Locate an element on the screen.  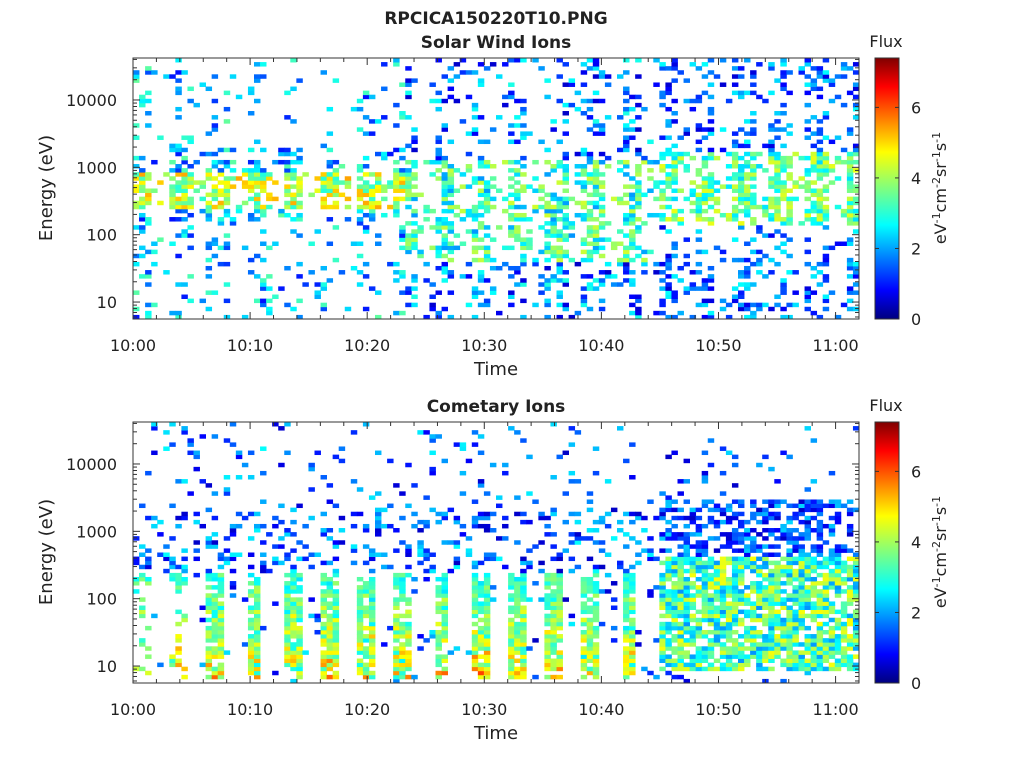
colorbar-title-cometary: Flux is located at coordinates (885, 405).